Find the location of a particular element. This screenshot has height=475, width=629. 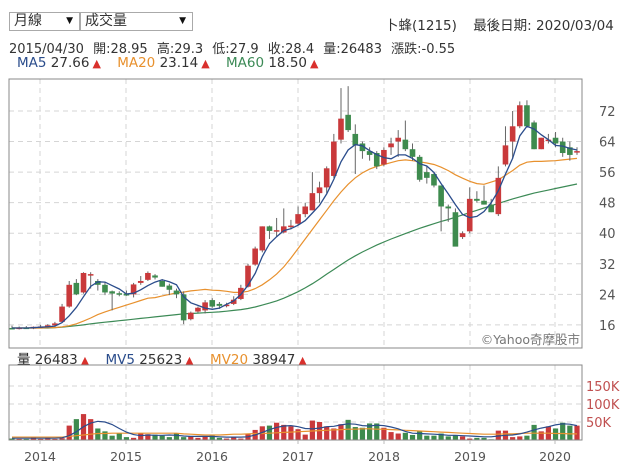

legend-mv20: MV20 38947 ▲ is located at coordinates (258, 360).